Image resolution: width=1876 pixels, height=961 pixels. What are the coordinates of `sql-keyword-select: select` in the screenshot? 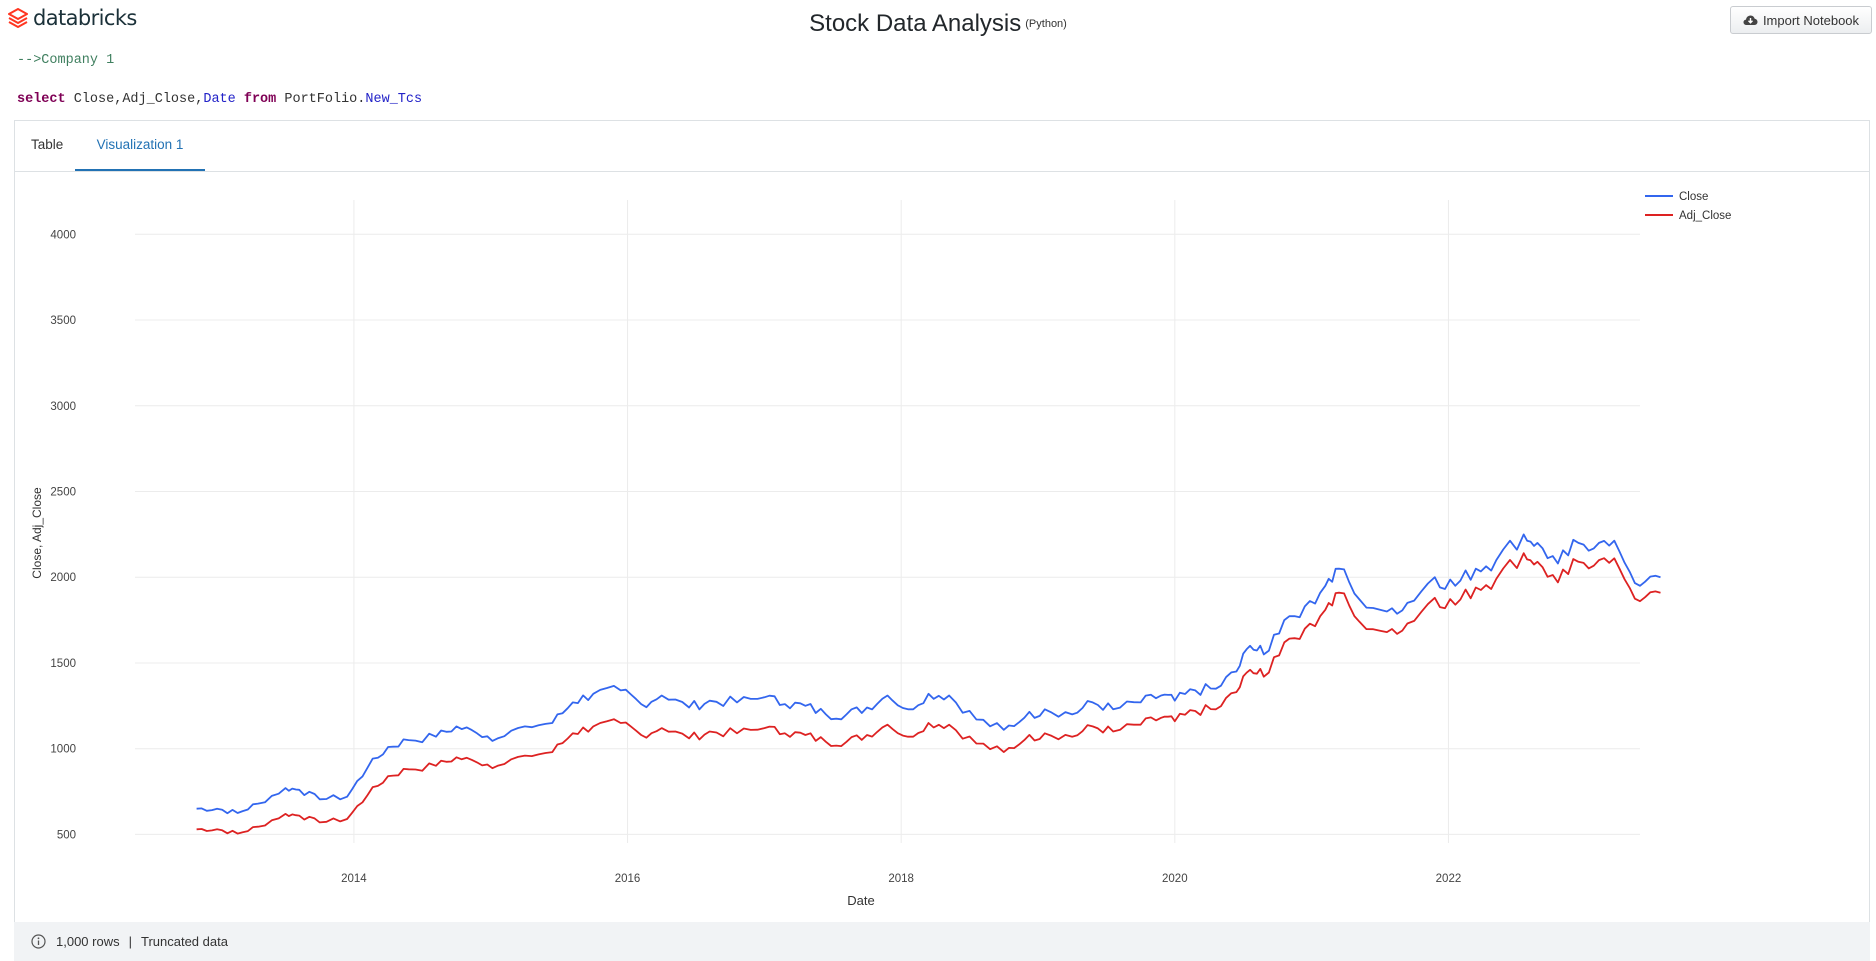 It's located at (41, 99).